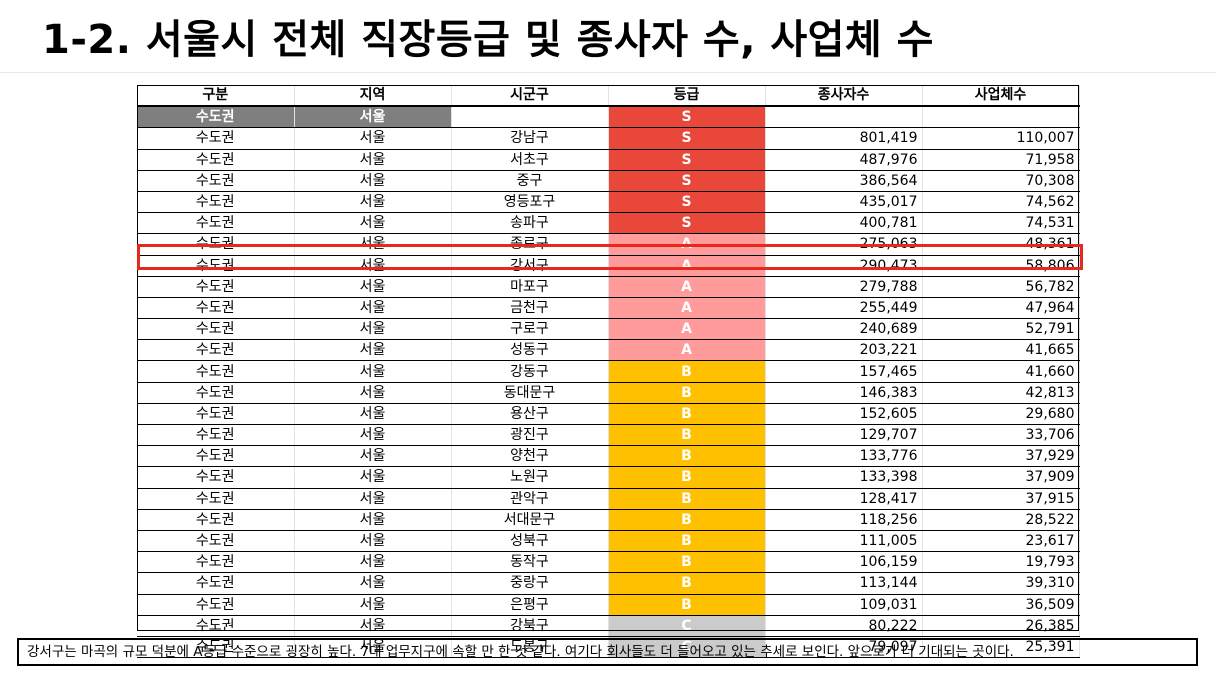 The image size is (1216, 684). I want to click on cell-businesses: 71,958, so click(1001, 160).